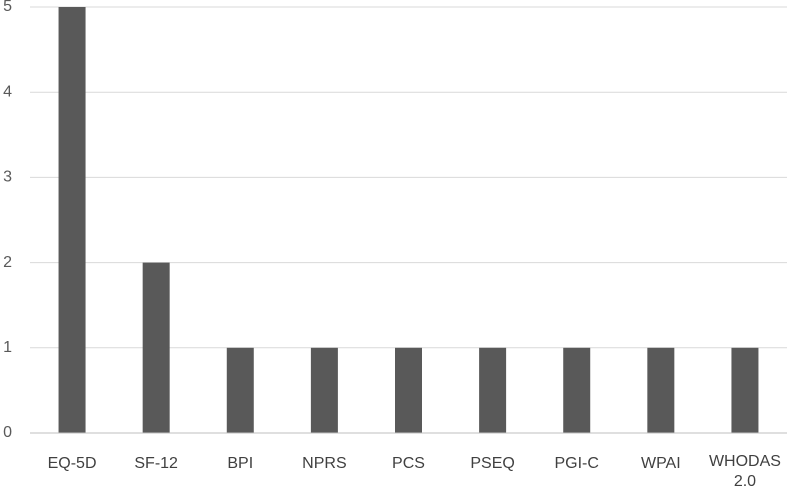  I want to click on bar-wpai, so click(661, 390).